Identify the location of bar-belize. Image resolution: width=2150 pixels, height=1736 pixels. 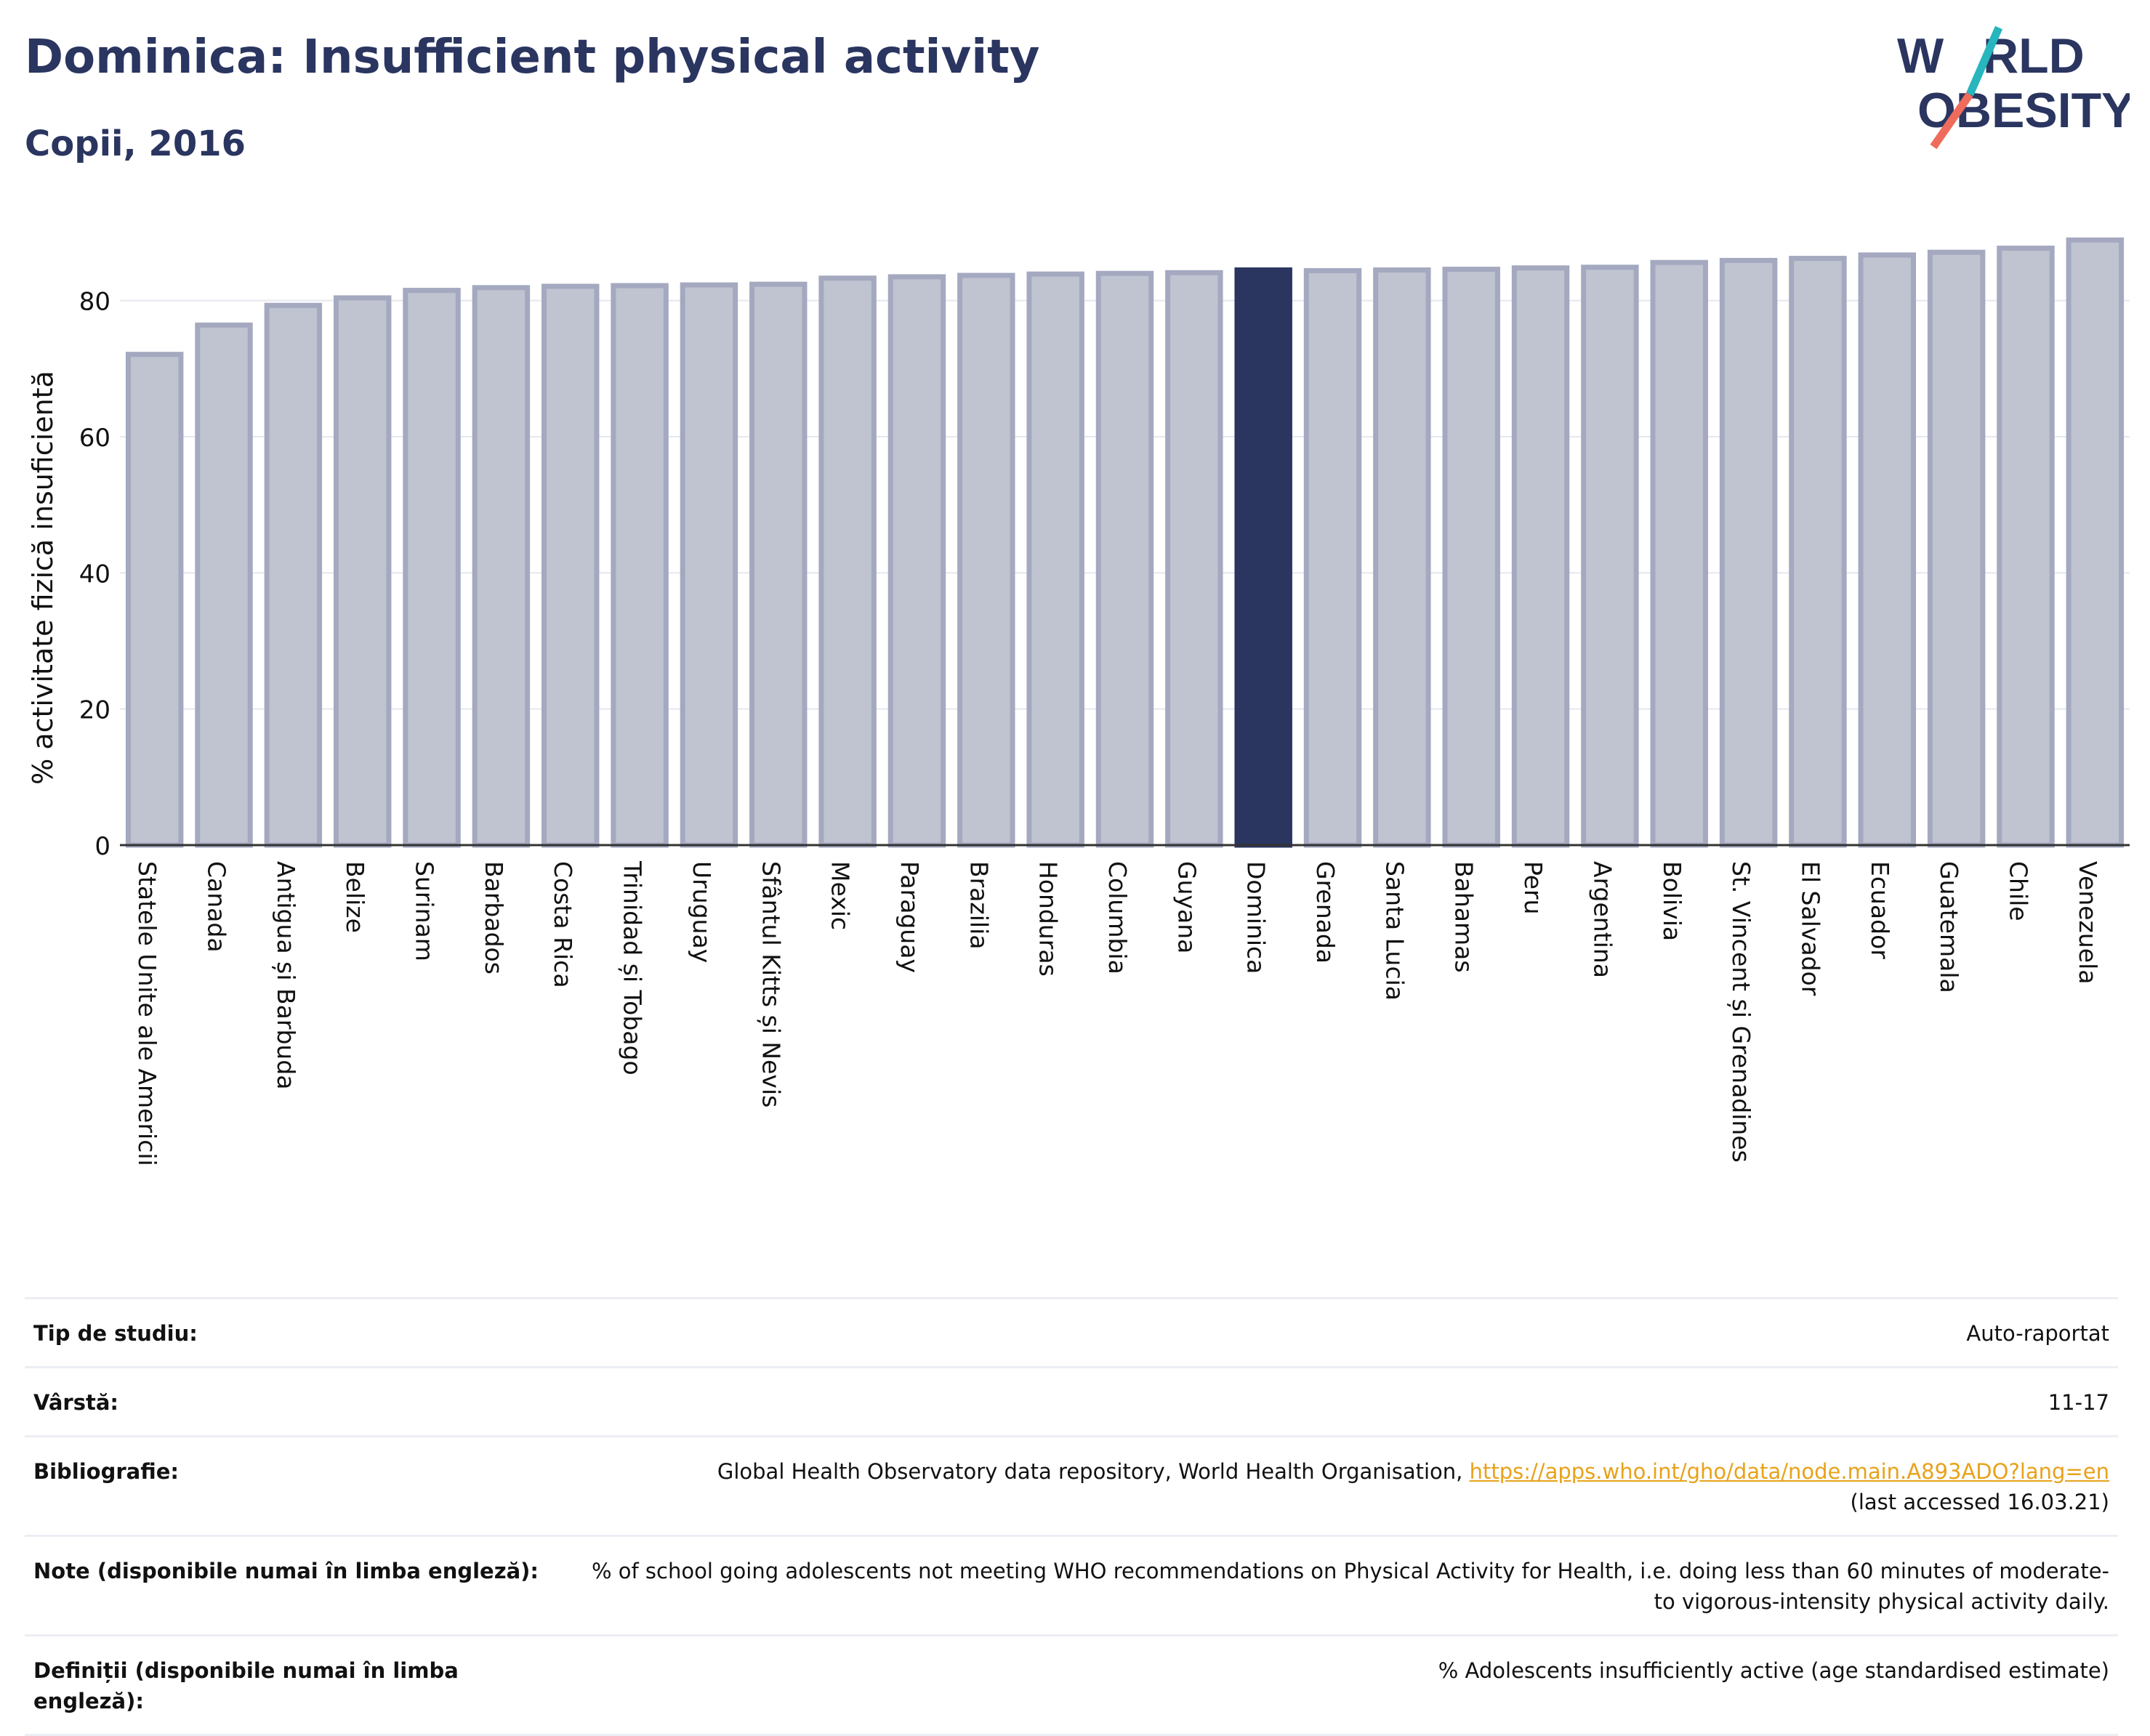
(362, 571).